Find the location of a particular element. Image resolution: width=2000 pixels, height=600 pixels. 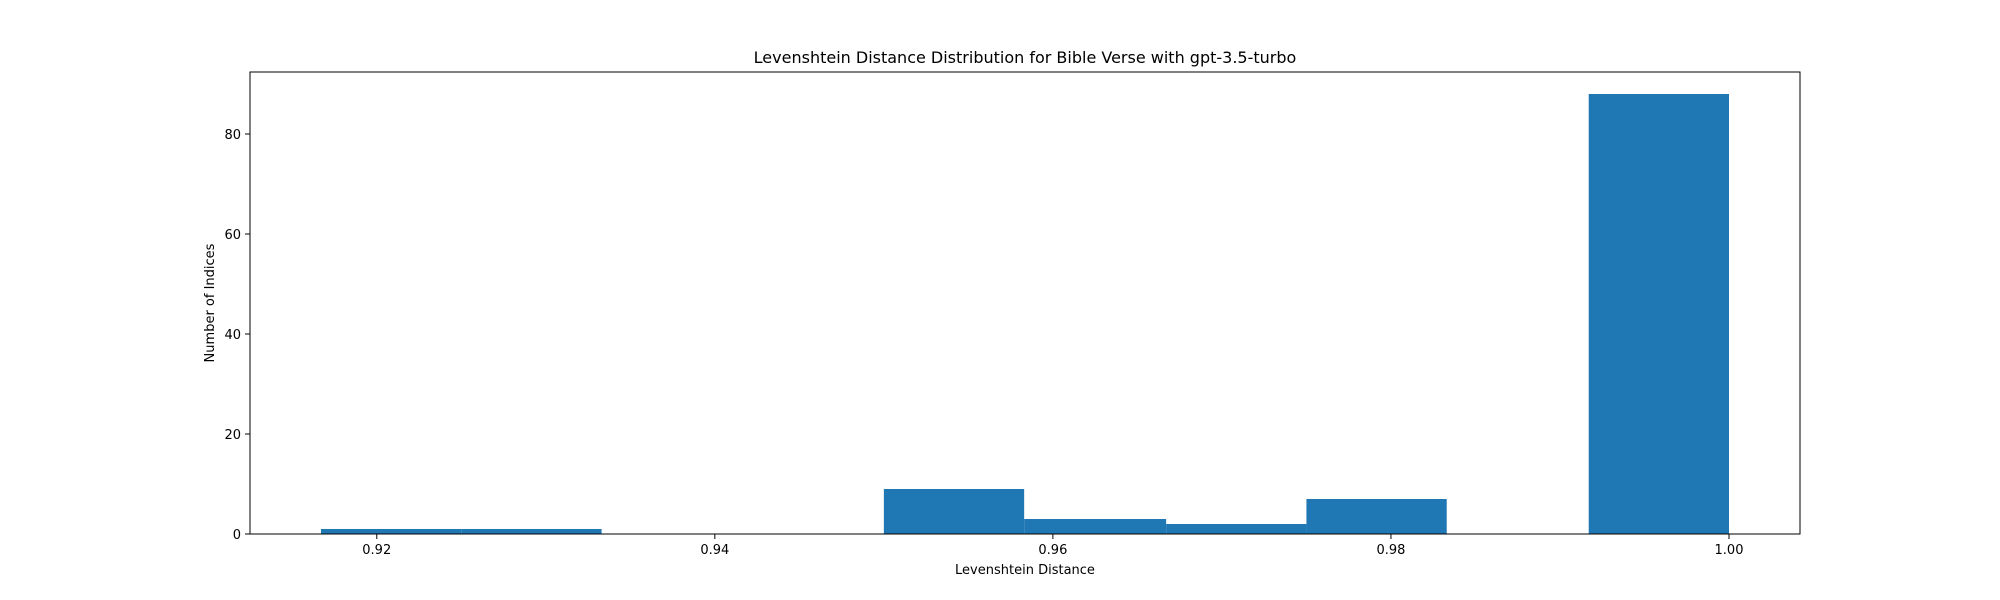

x-tick-label: 0.98 is located at coordinates (1390, 550).